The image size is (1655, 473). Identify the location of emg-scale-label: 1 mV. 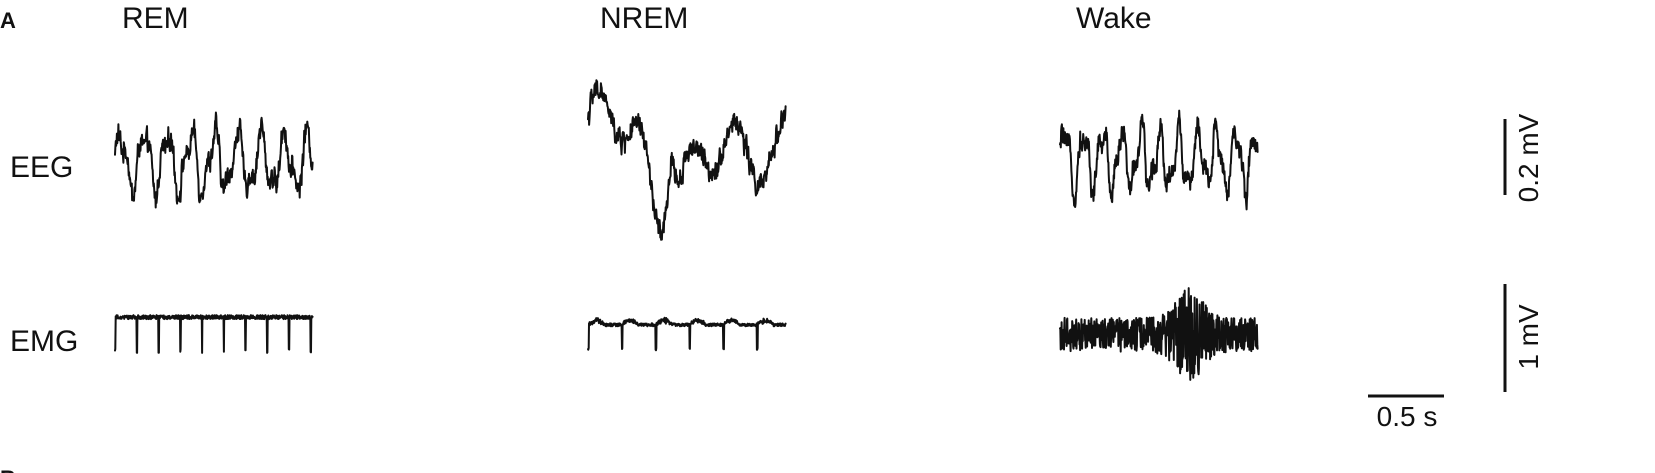
(1528, 337).